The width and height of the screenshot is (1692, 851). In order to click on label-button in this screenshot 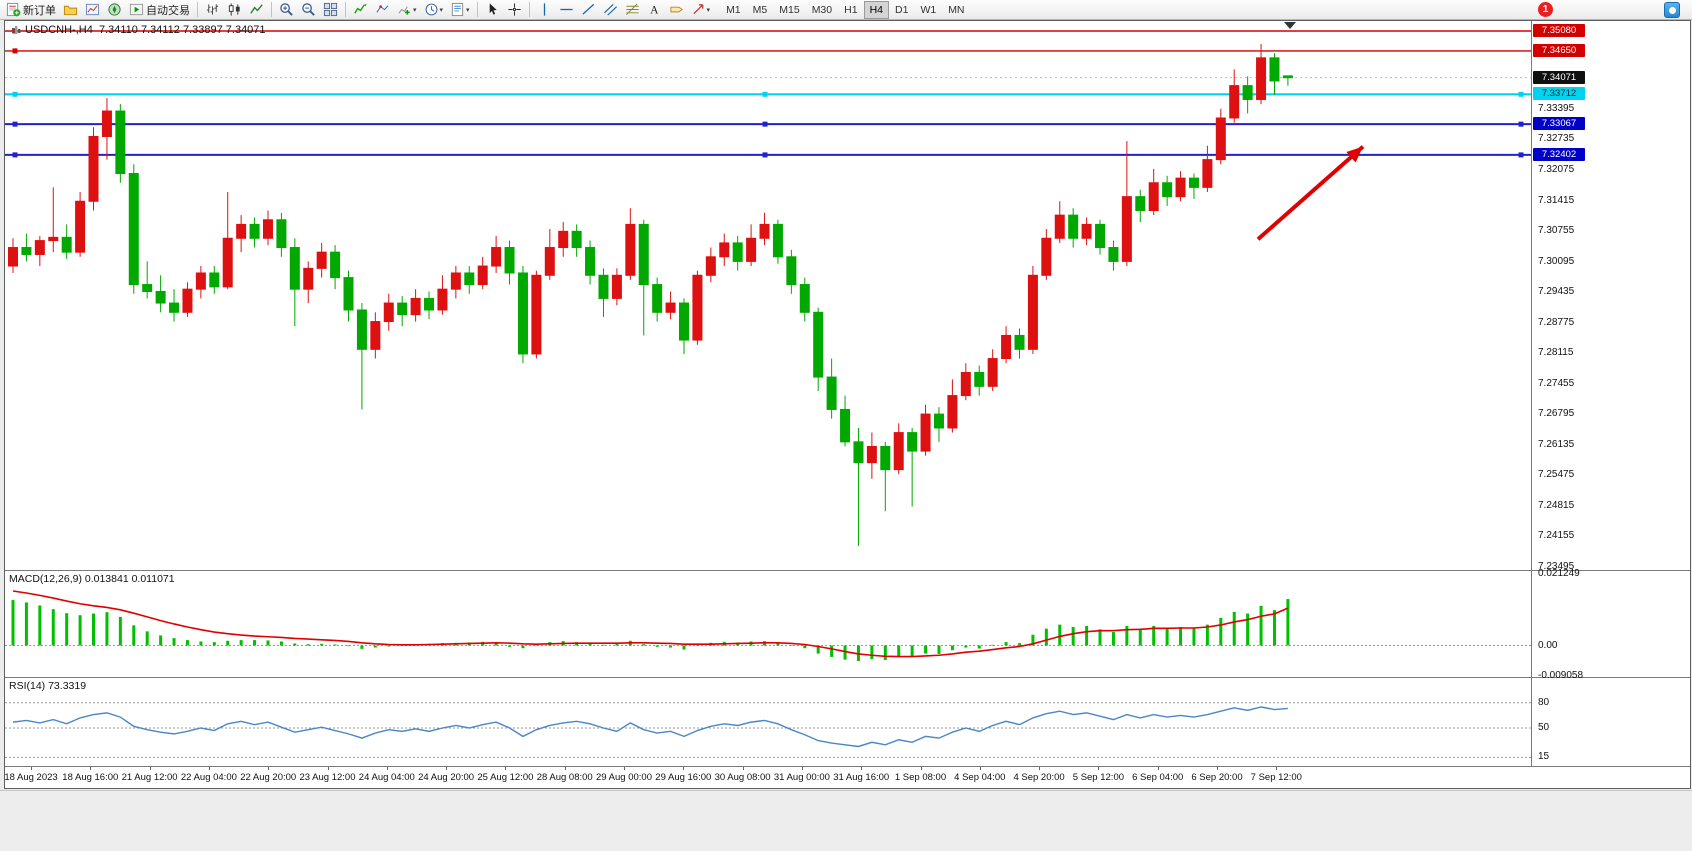, I will do `click(676, 10)`.